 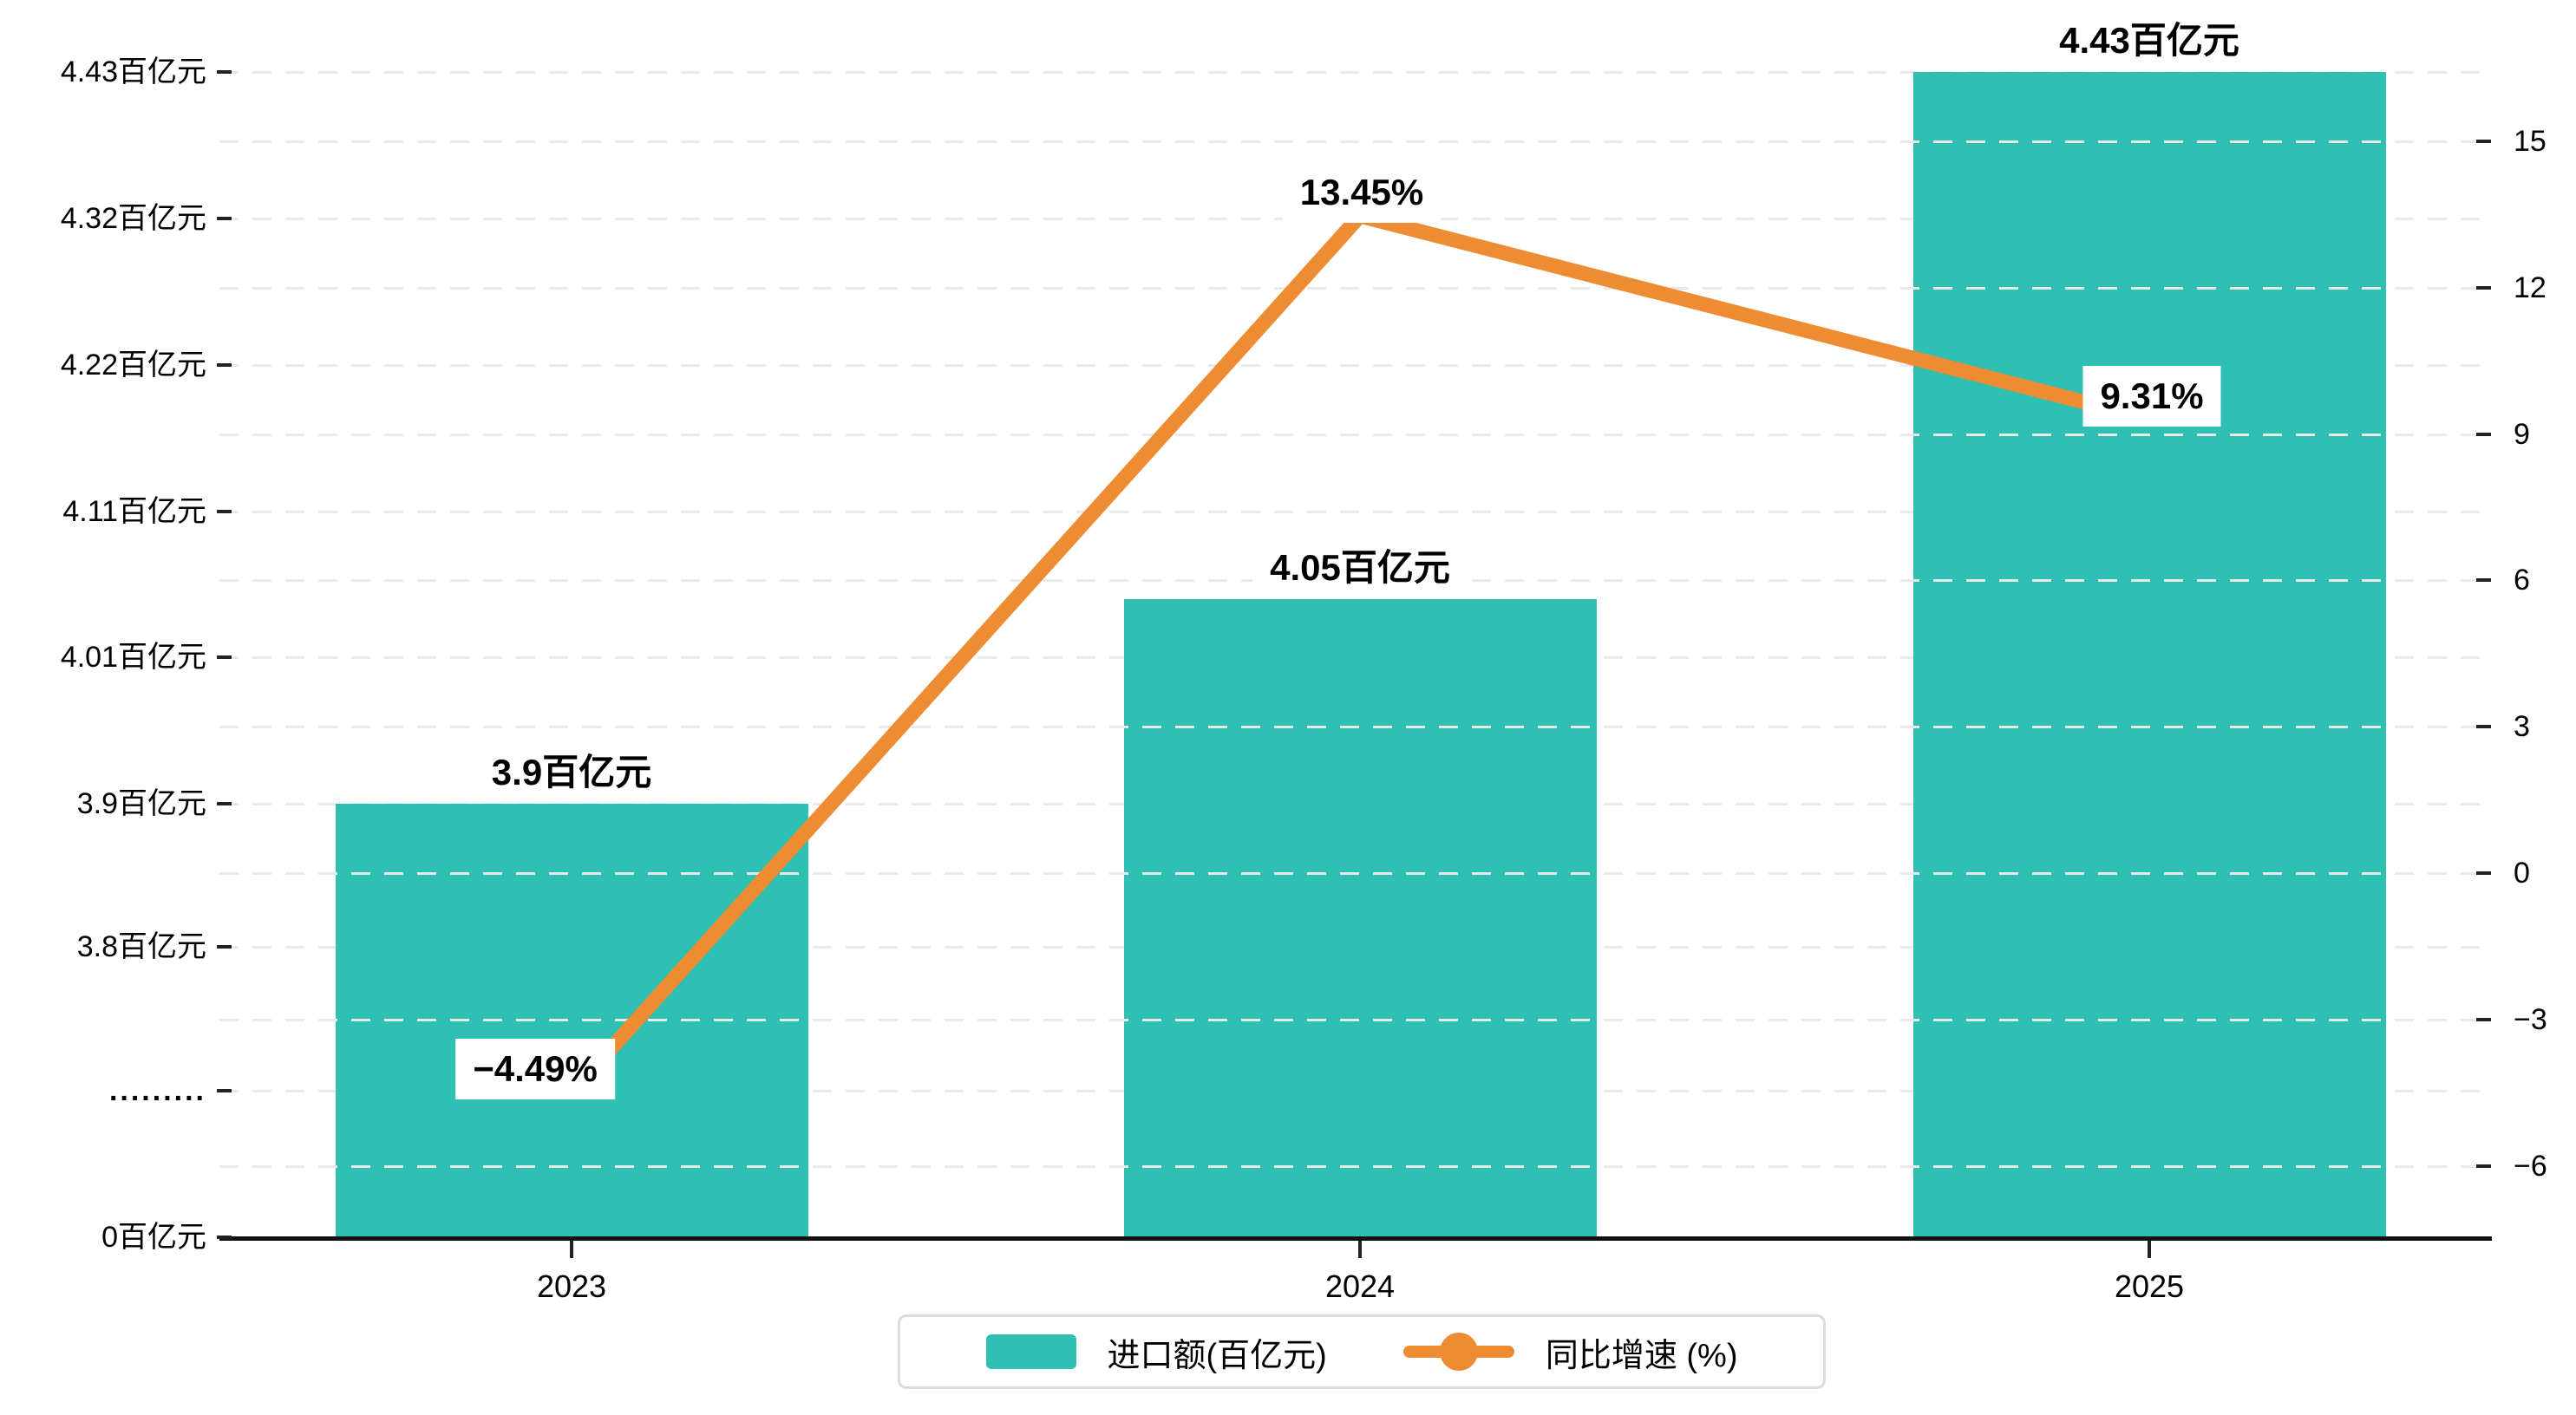 I want to click on growth-value-label: 9.31%, so click(x=2151, y=396).